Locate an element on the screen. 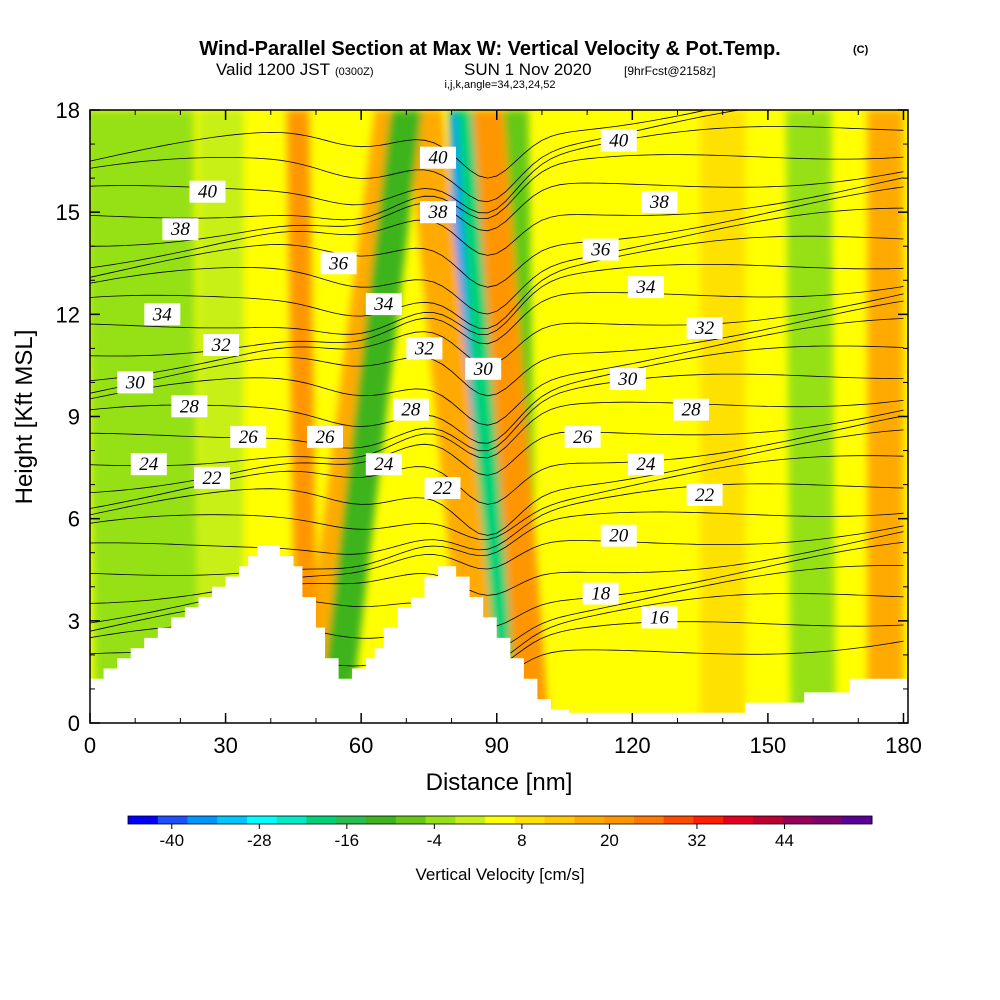 This screenshot has width=1000, height=1000. contour-label: 16 is located at coordinates (659, 617).